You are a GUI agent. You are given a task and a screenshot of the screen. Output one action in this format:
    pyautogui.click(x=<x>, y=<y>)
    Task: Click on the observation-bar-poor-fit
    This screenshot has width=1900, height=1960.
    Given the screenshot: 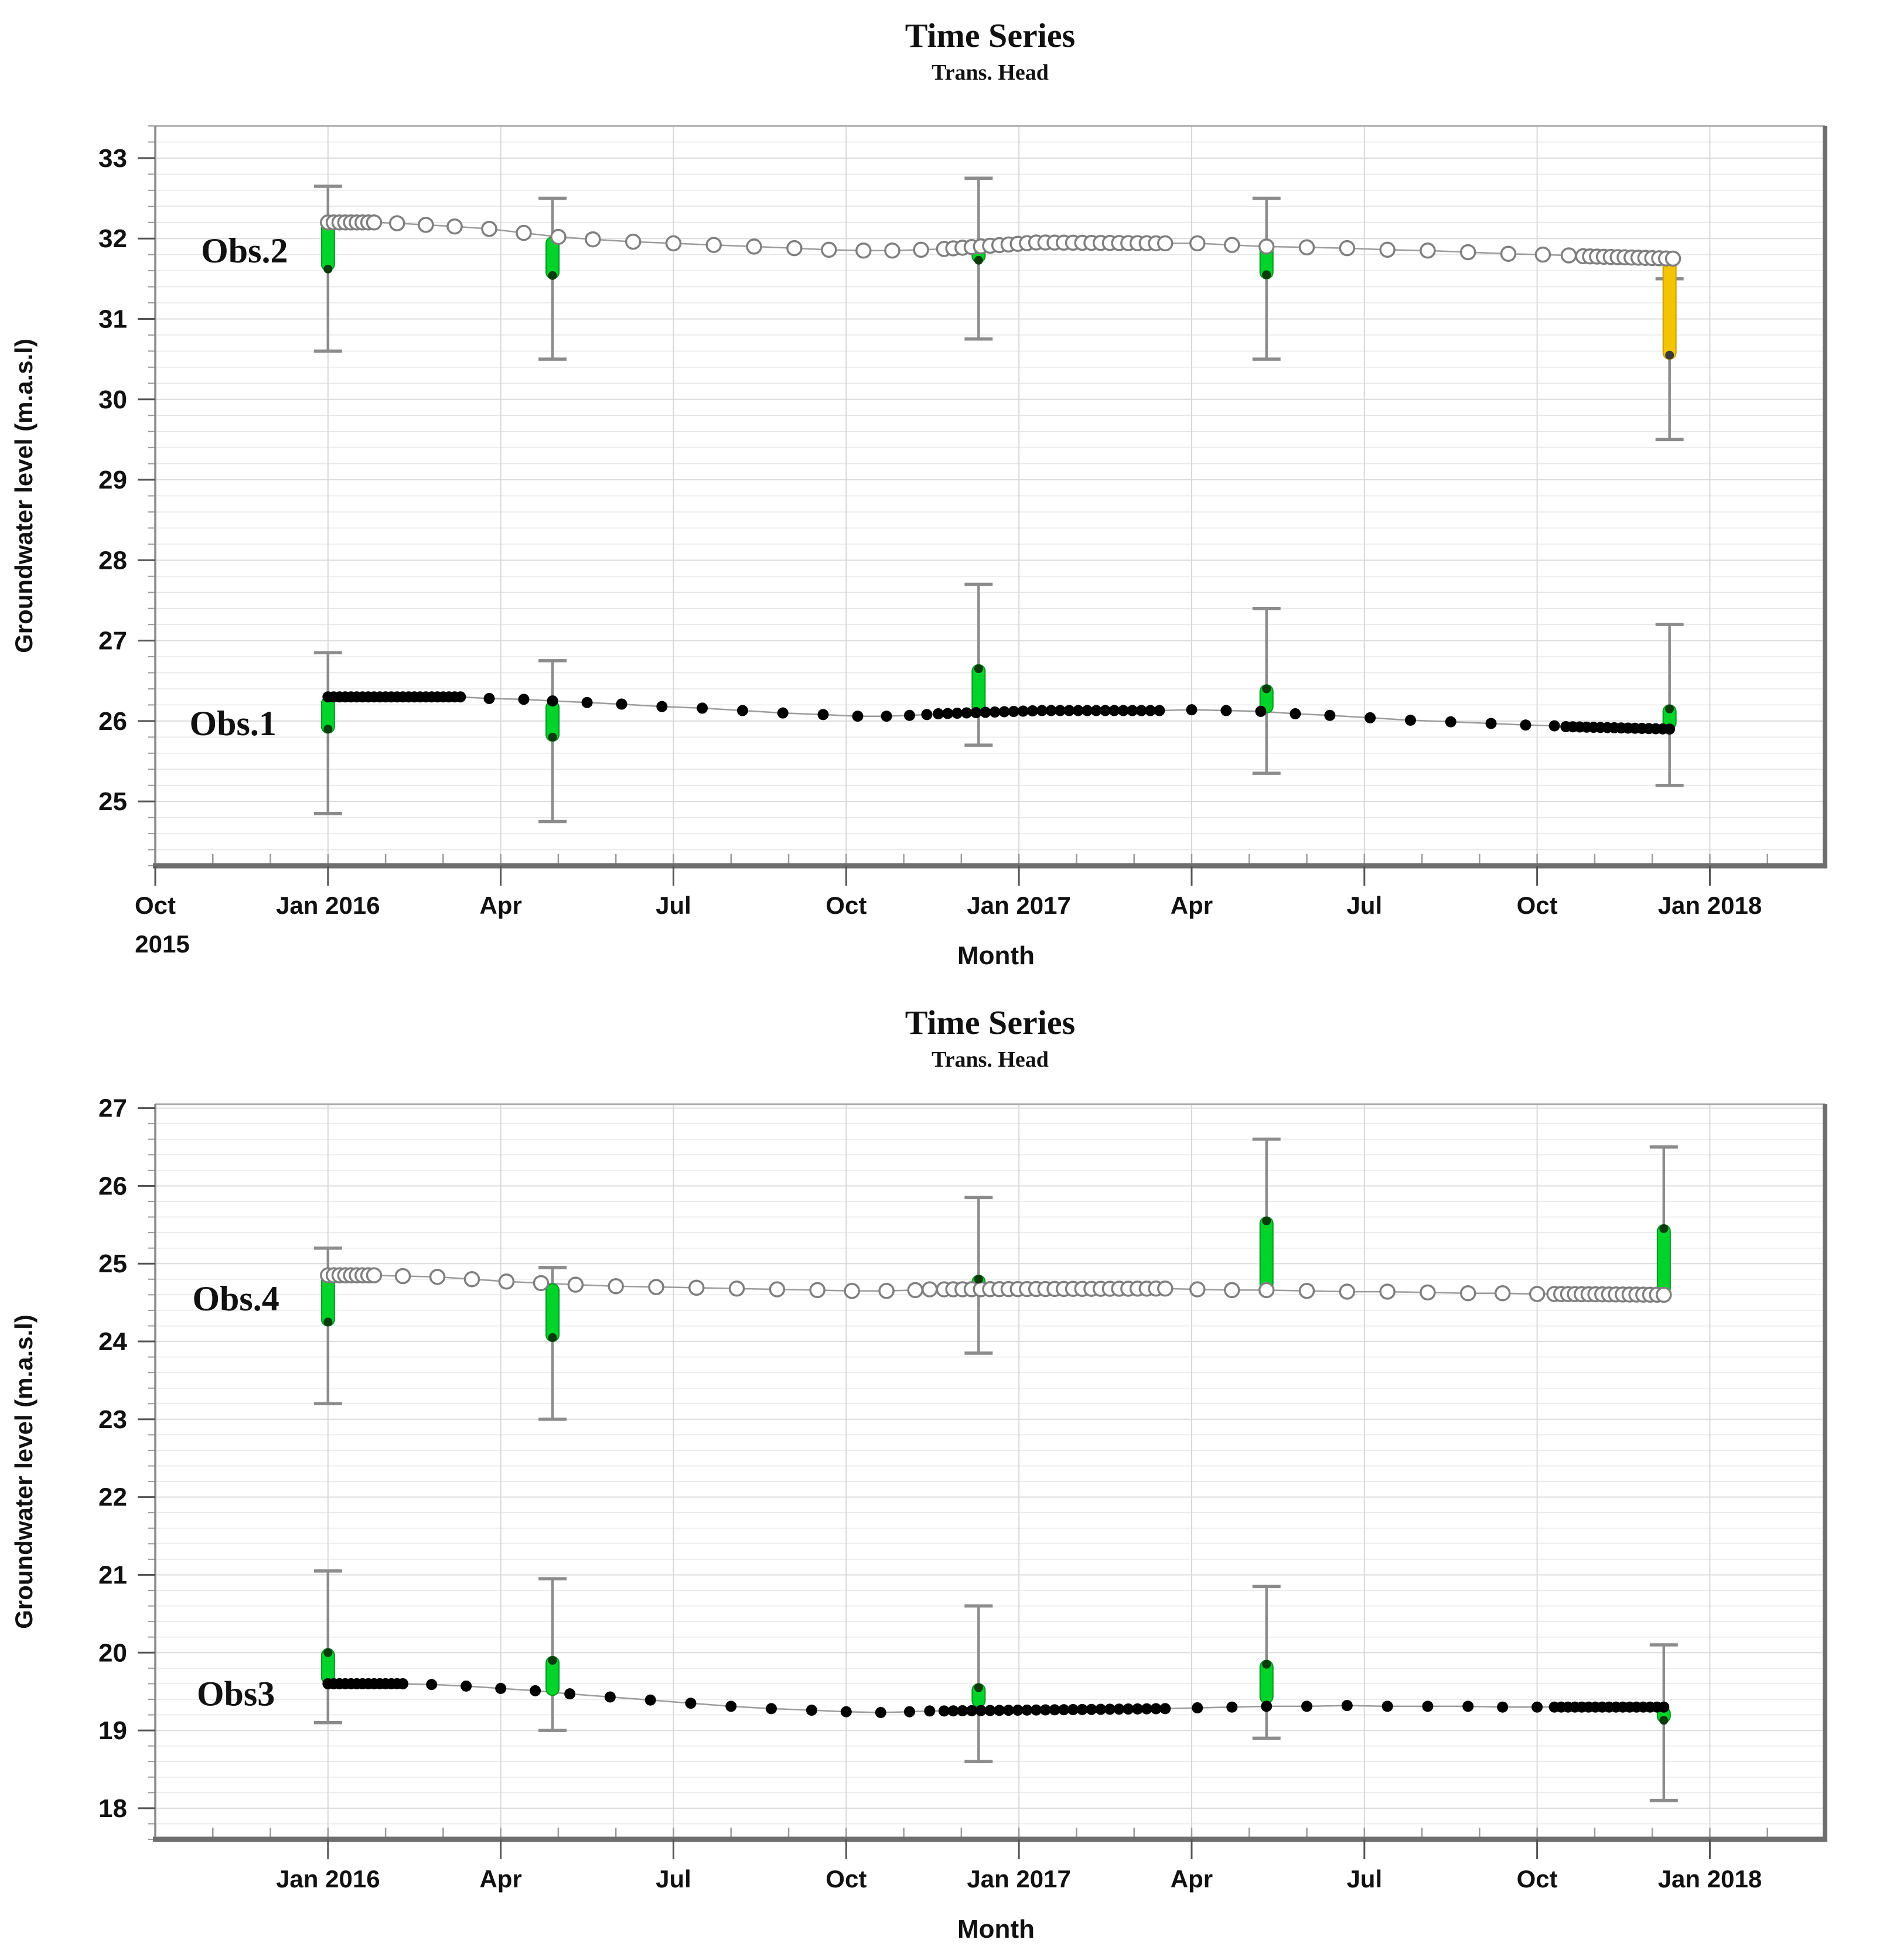 What is the action you would take?
    pyautogui.click(x=1669, y=309)
    